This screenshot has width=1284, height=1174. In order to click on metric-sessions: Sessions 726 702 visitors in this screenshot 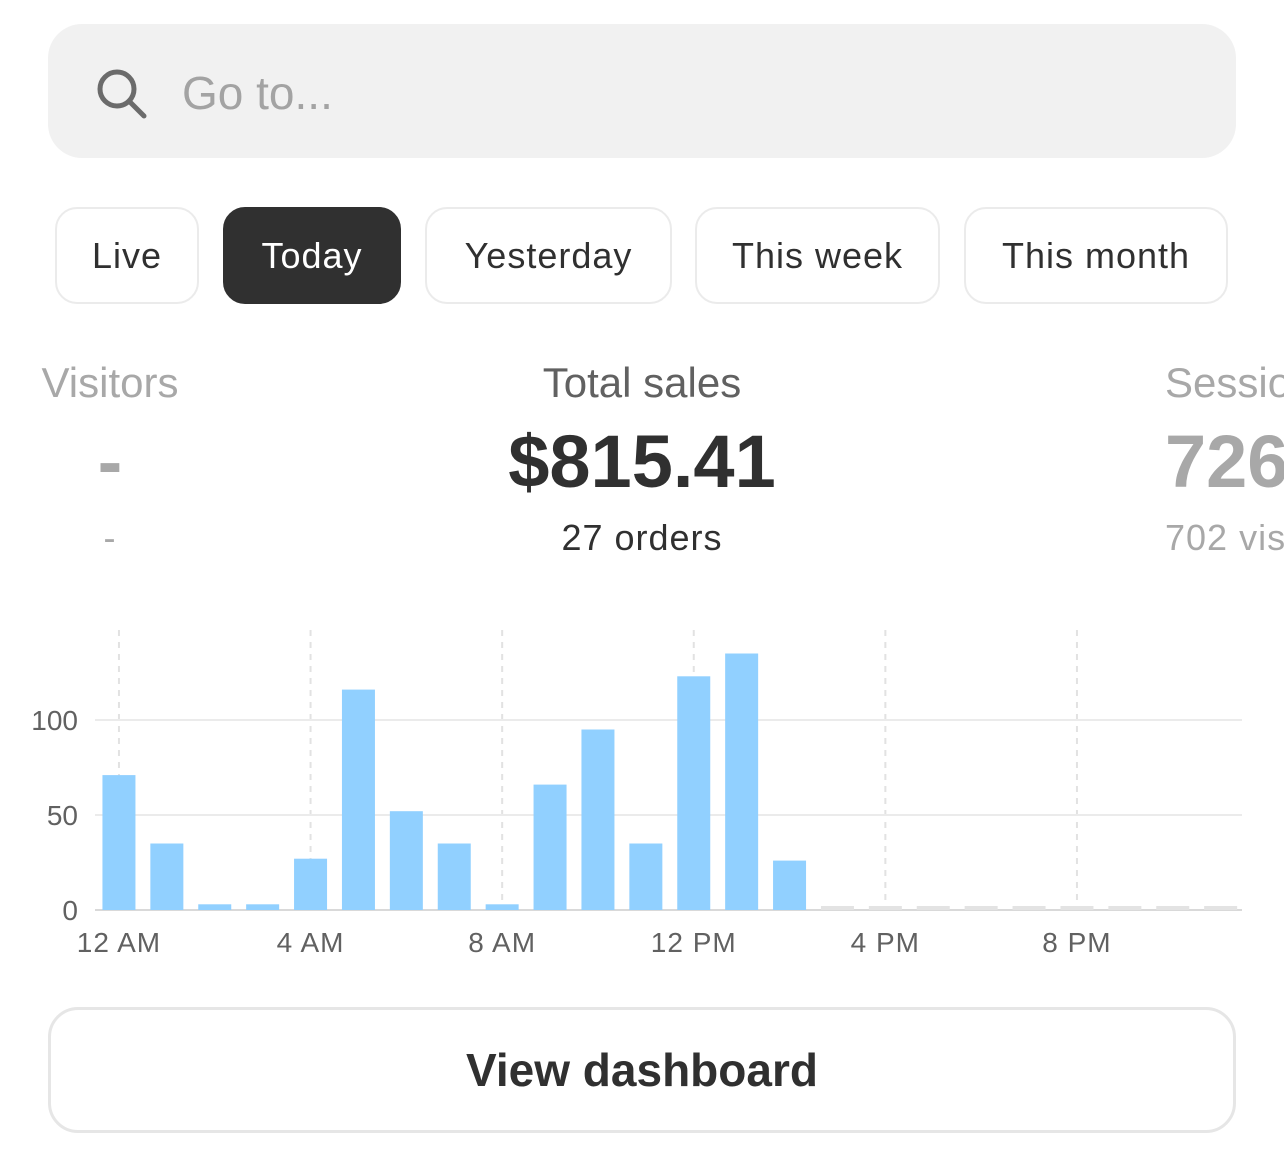, I will do `click(1224, 459)`.